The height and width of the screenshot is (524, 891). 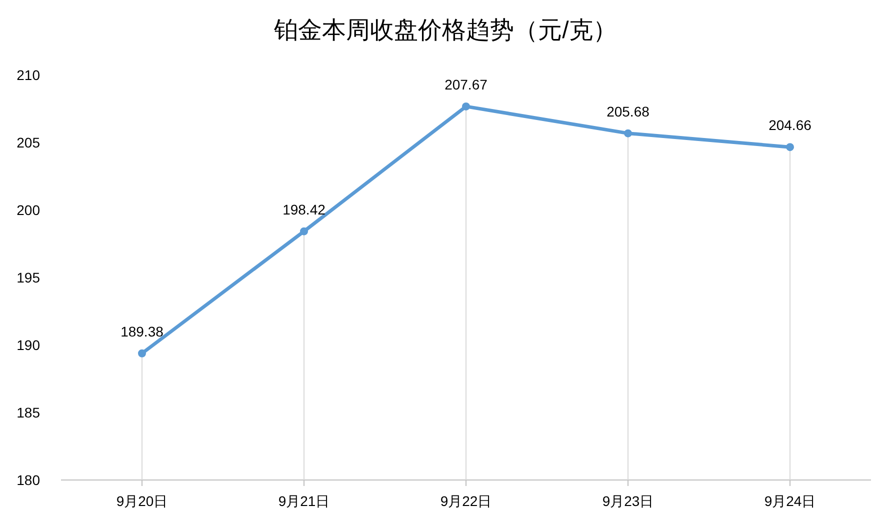 I want to click on y-tick-label: 195, so click(x=28, y=278).